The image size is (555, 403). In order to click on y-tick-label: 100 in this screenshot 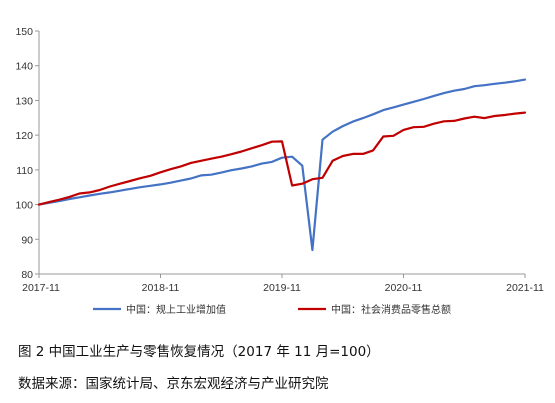, I will do `click(24, 206)`.